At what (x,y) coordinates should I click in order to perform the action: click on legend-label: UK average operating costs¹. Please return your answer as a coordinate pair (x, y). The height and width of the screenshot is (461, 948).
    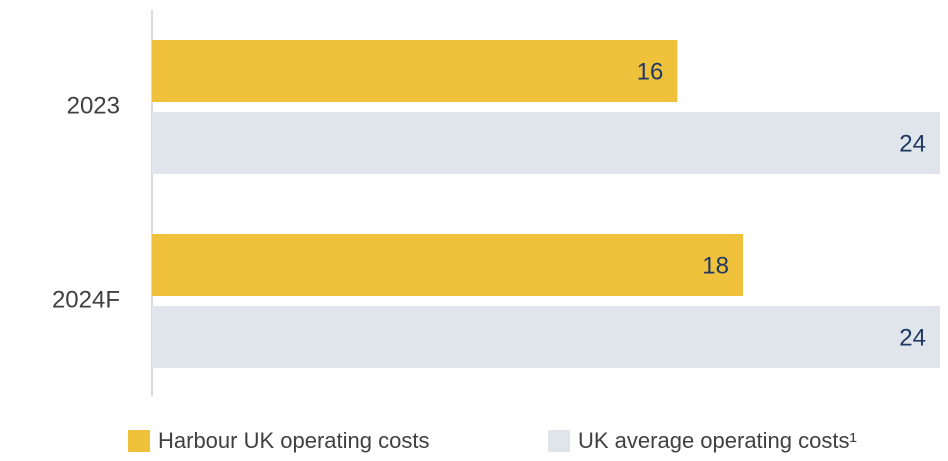
    Looking at the image, I should click on (717, 440).